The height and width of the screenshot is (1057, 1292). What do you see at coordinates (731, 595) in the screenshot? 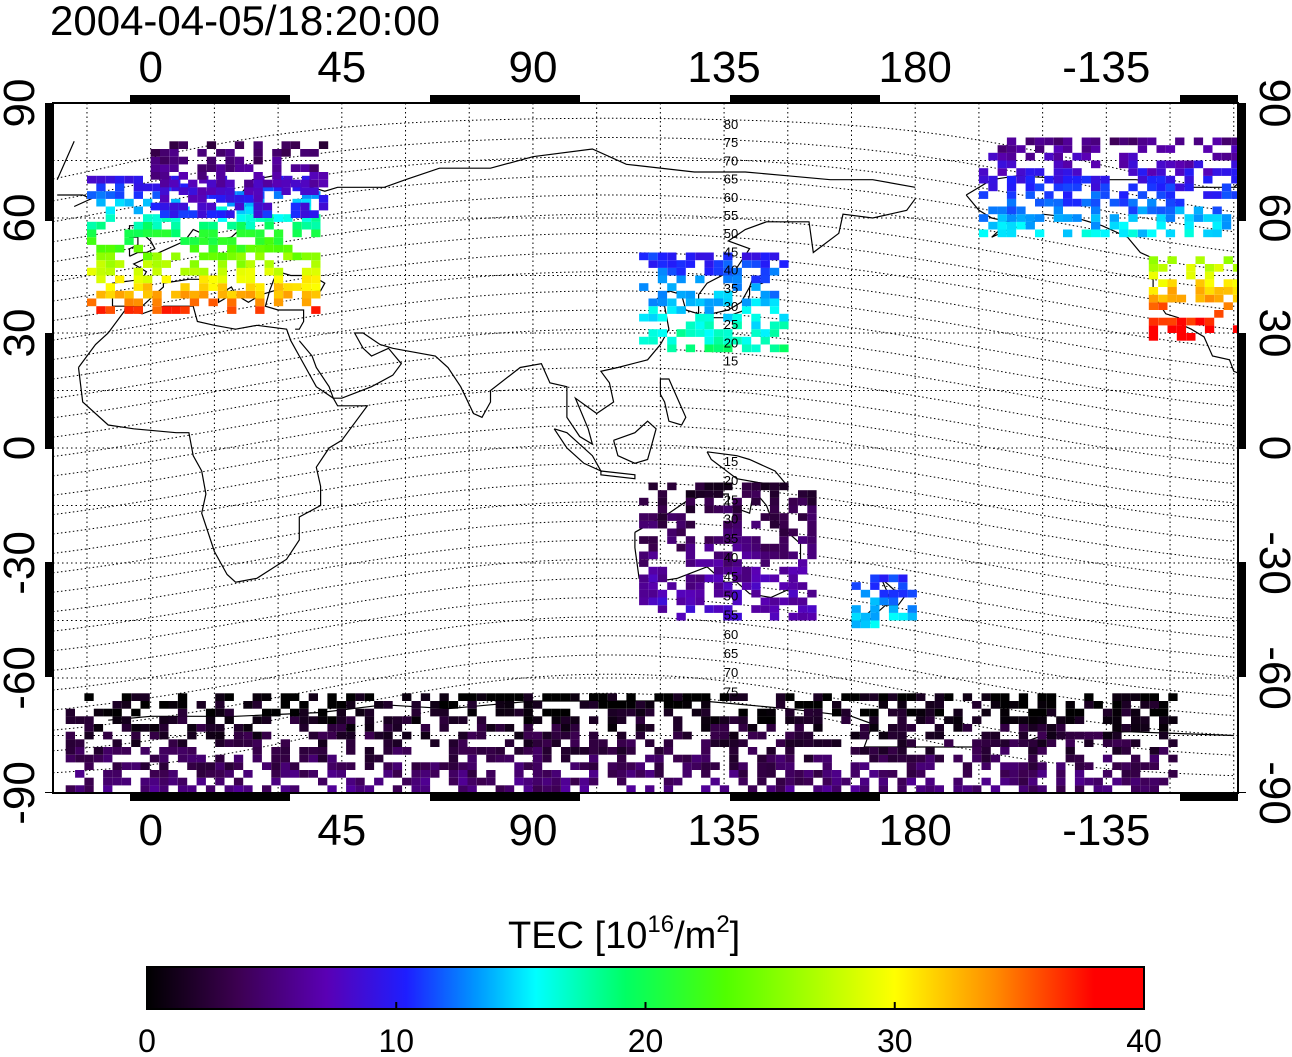
I see `mlat-label: 50` at bounding box center [731, 595].